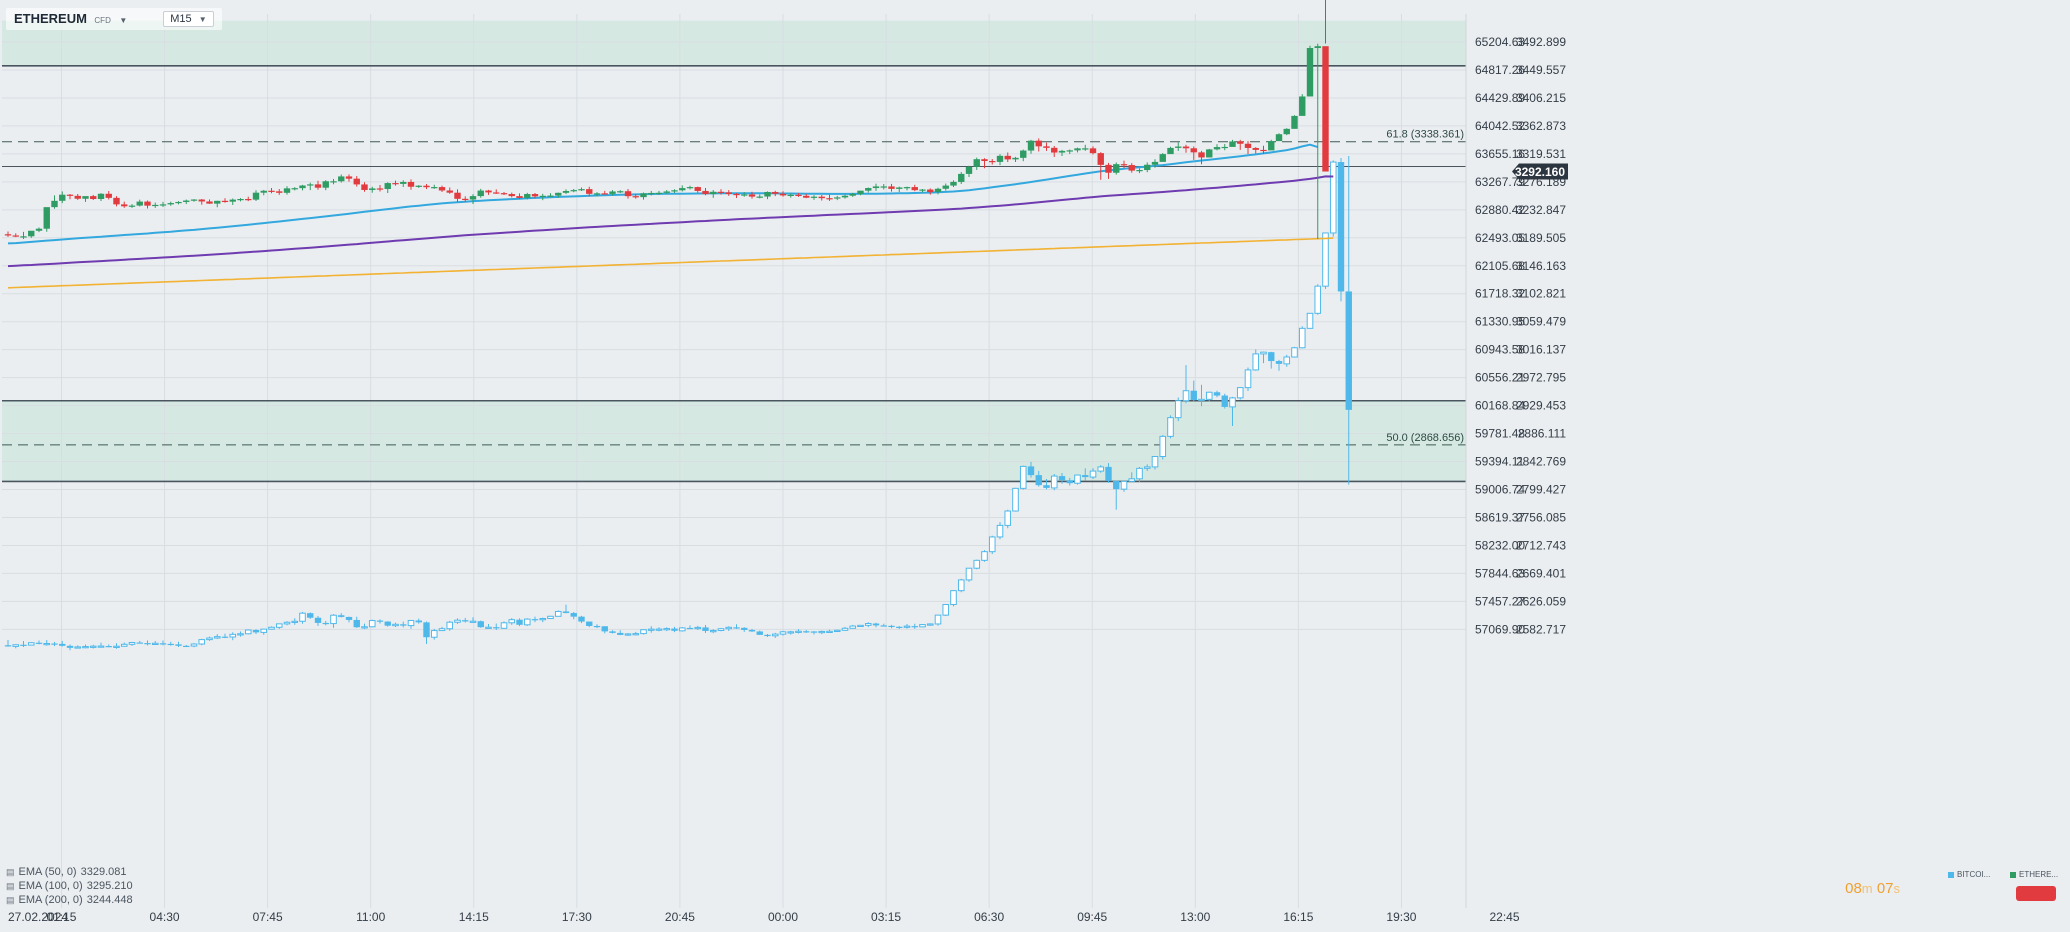 This screenshot has width=2070, height=932. What do you see at coordinates (69, 872) in the screenshot?
I see `ema-legend-row: ▤ EMA (50, 0) 3329.081` at bounding box center [69, 872].